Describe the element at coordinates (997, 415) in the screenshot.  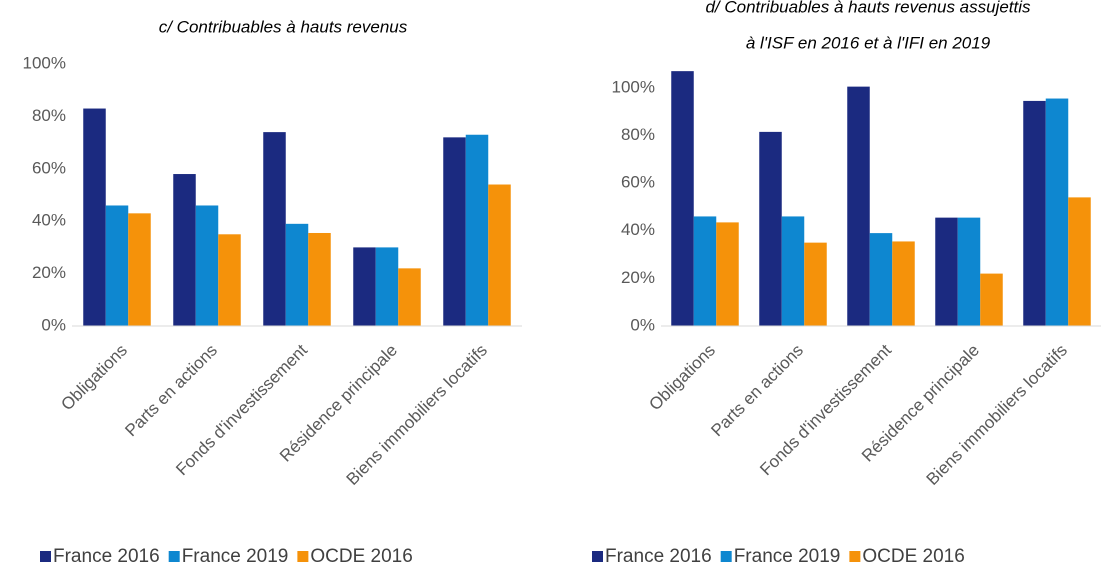
I see `x-tick-label: Biens immobiliers locatifs` at that location.